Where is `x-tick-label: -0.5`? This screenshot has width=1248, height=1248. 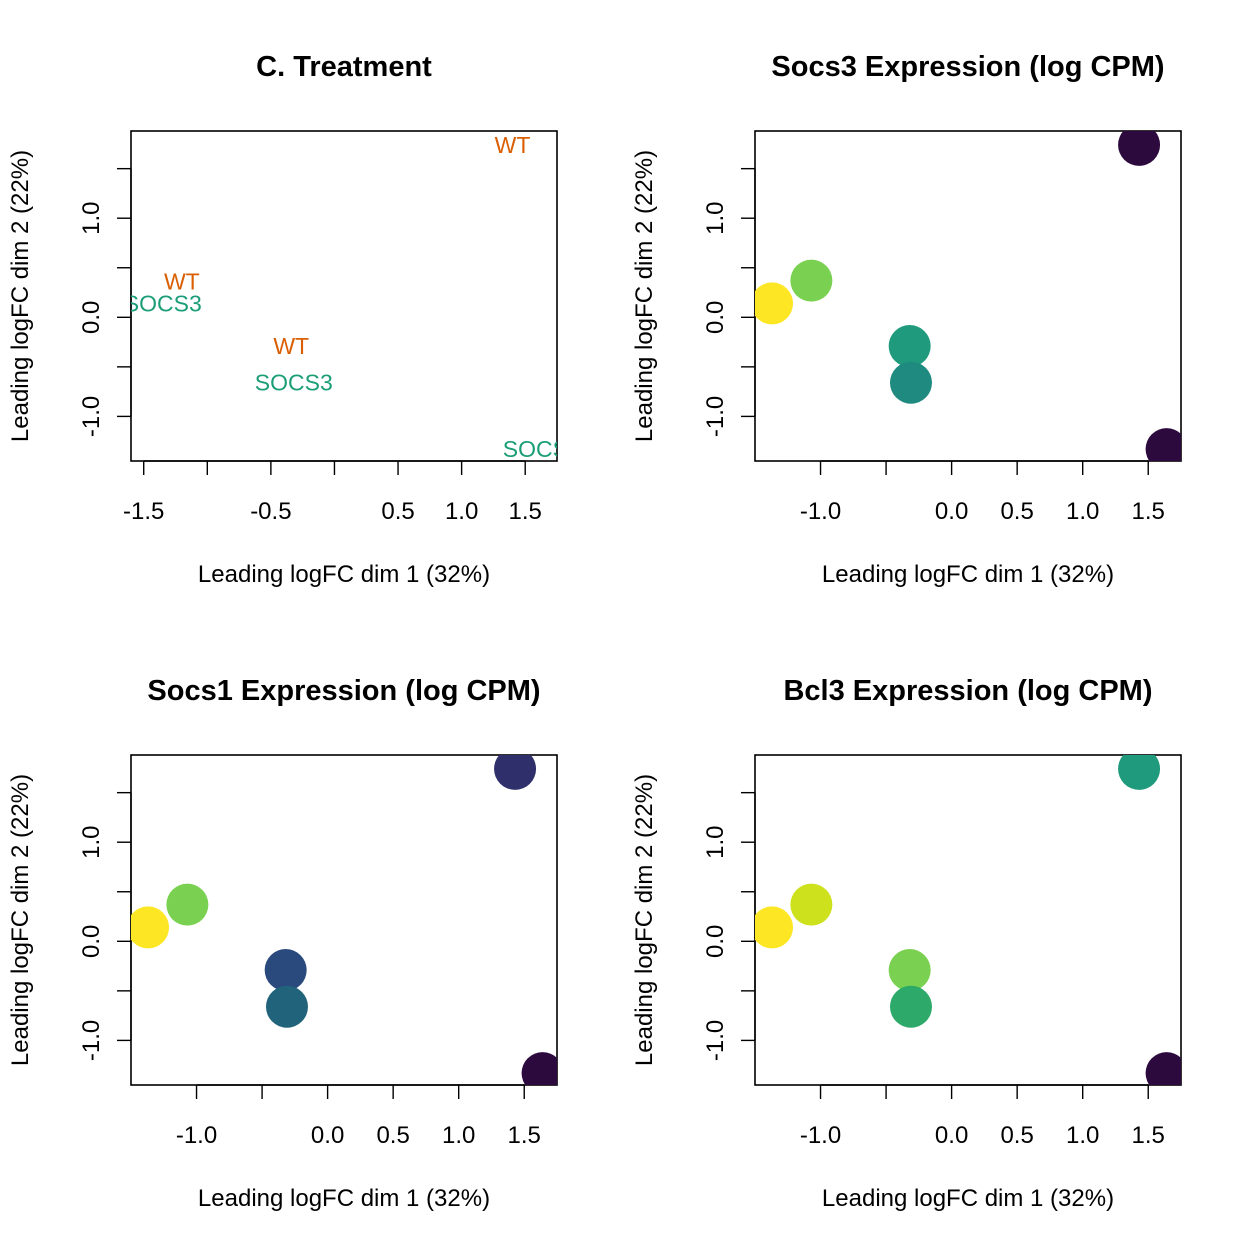
x-tick-label: -0.5 is located at coordinates (270, 511).